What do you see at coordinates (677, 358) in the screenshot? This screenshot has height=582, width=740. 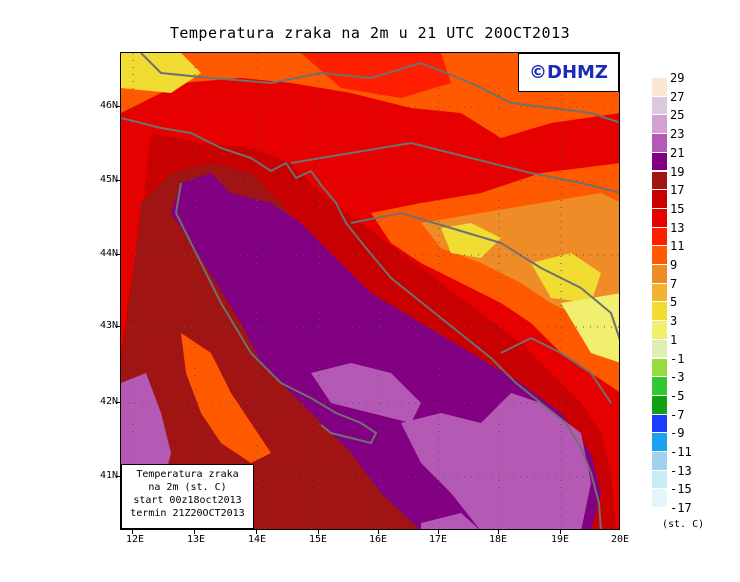 I see `legend-level-label: -1` at bounding box center [677, 358].